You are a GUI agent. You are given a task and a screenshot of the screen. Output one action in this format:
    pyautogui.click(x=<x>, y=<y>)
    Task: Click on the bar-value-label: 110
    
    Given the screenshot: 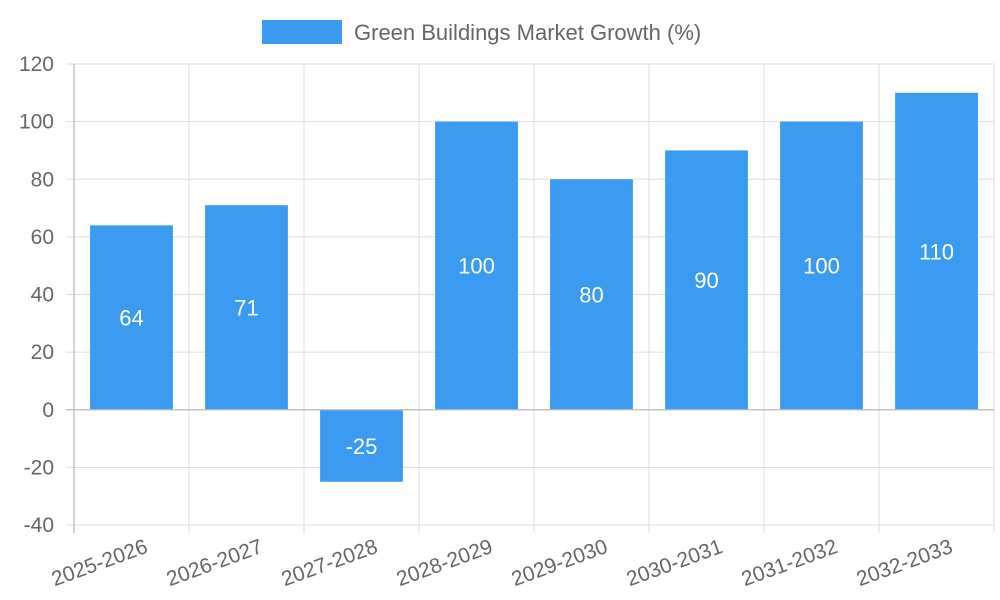 What is the action you would take?
    pyautogui.click(x=936, y=251)
    